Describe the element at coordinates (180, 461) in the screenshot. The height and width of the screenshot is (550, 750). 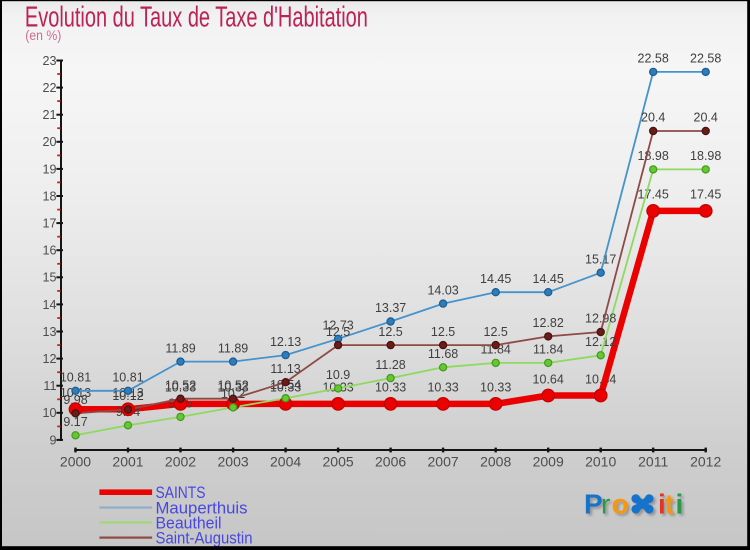
I see `svg-text: 2002` at that location.